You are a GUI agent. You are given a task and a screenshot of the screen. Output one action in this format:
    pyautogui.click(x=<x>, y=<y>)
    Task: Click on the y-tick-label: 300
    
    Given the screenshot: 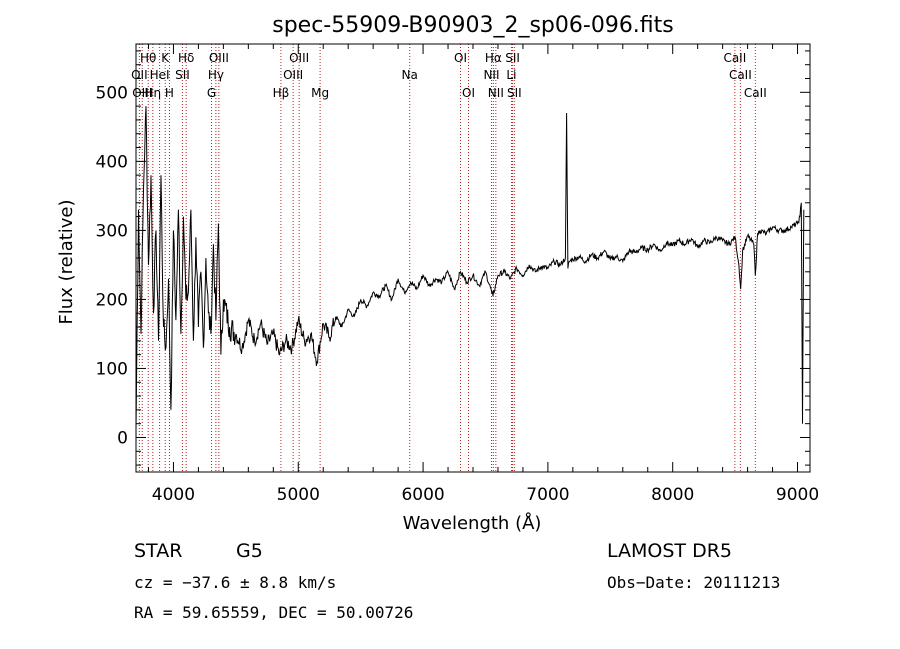 What is the action you would take?
    pyautogui.click(x=112, y=231)
    